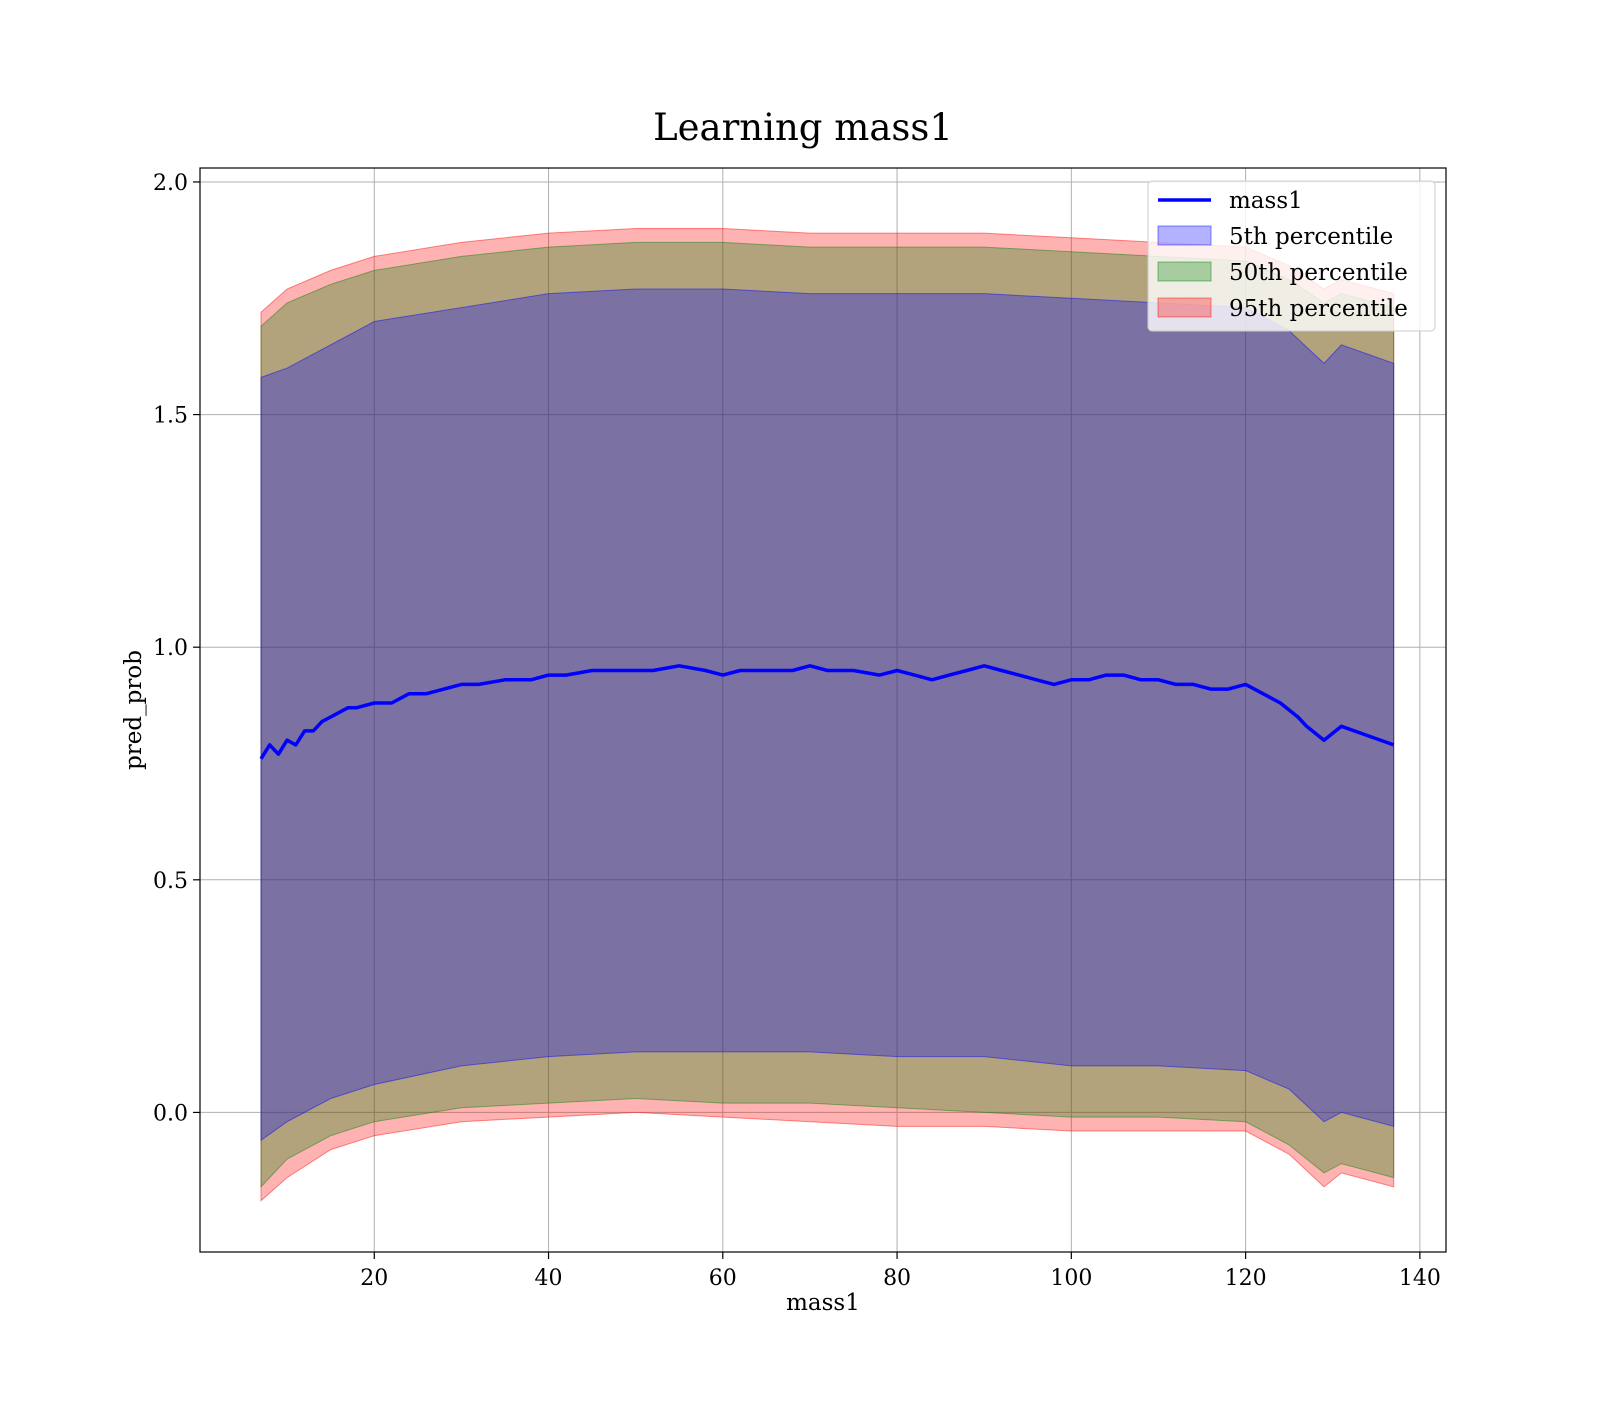 This screenshot has width=1600, height=1404. I want to click on x-axis-label: mass1, so click(823, 1303).